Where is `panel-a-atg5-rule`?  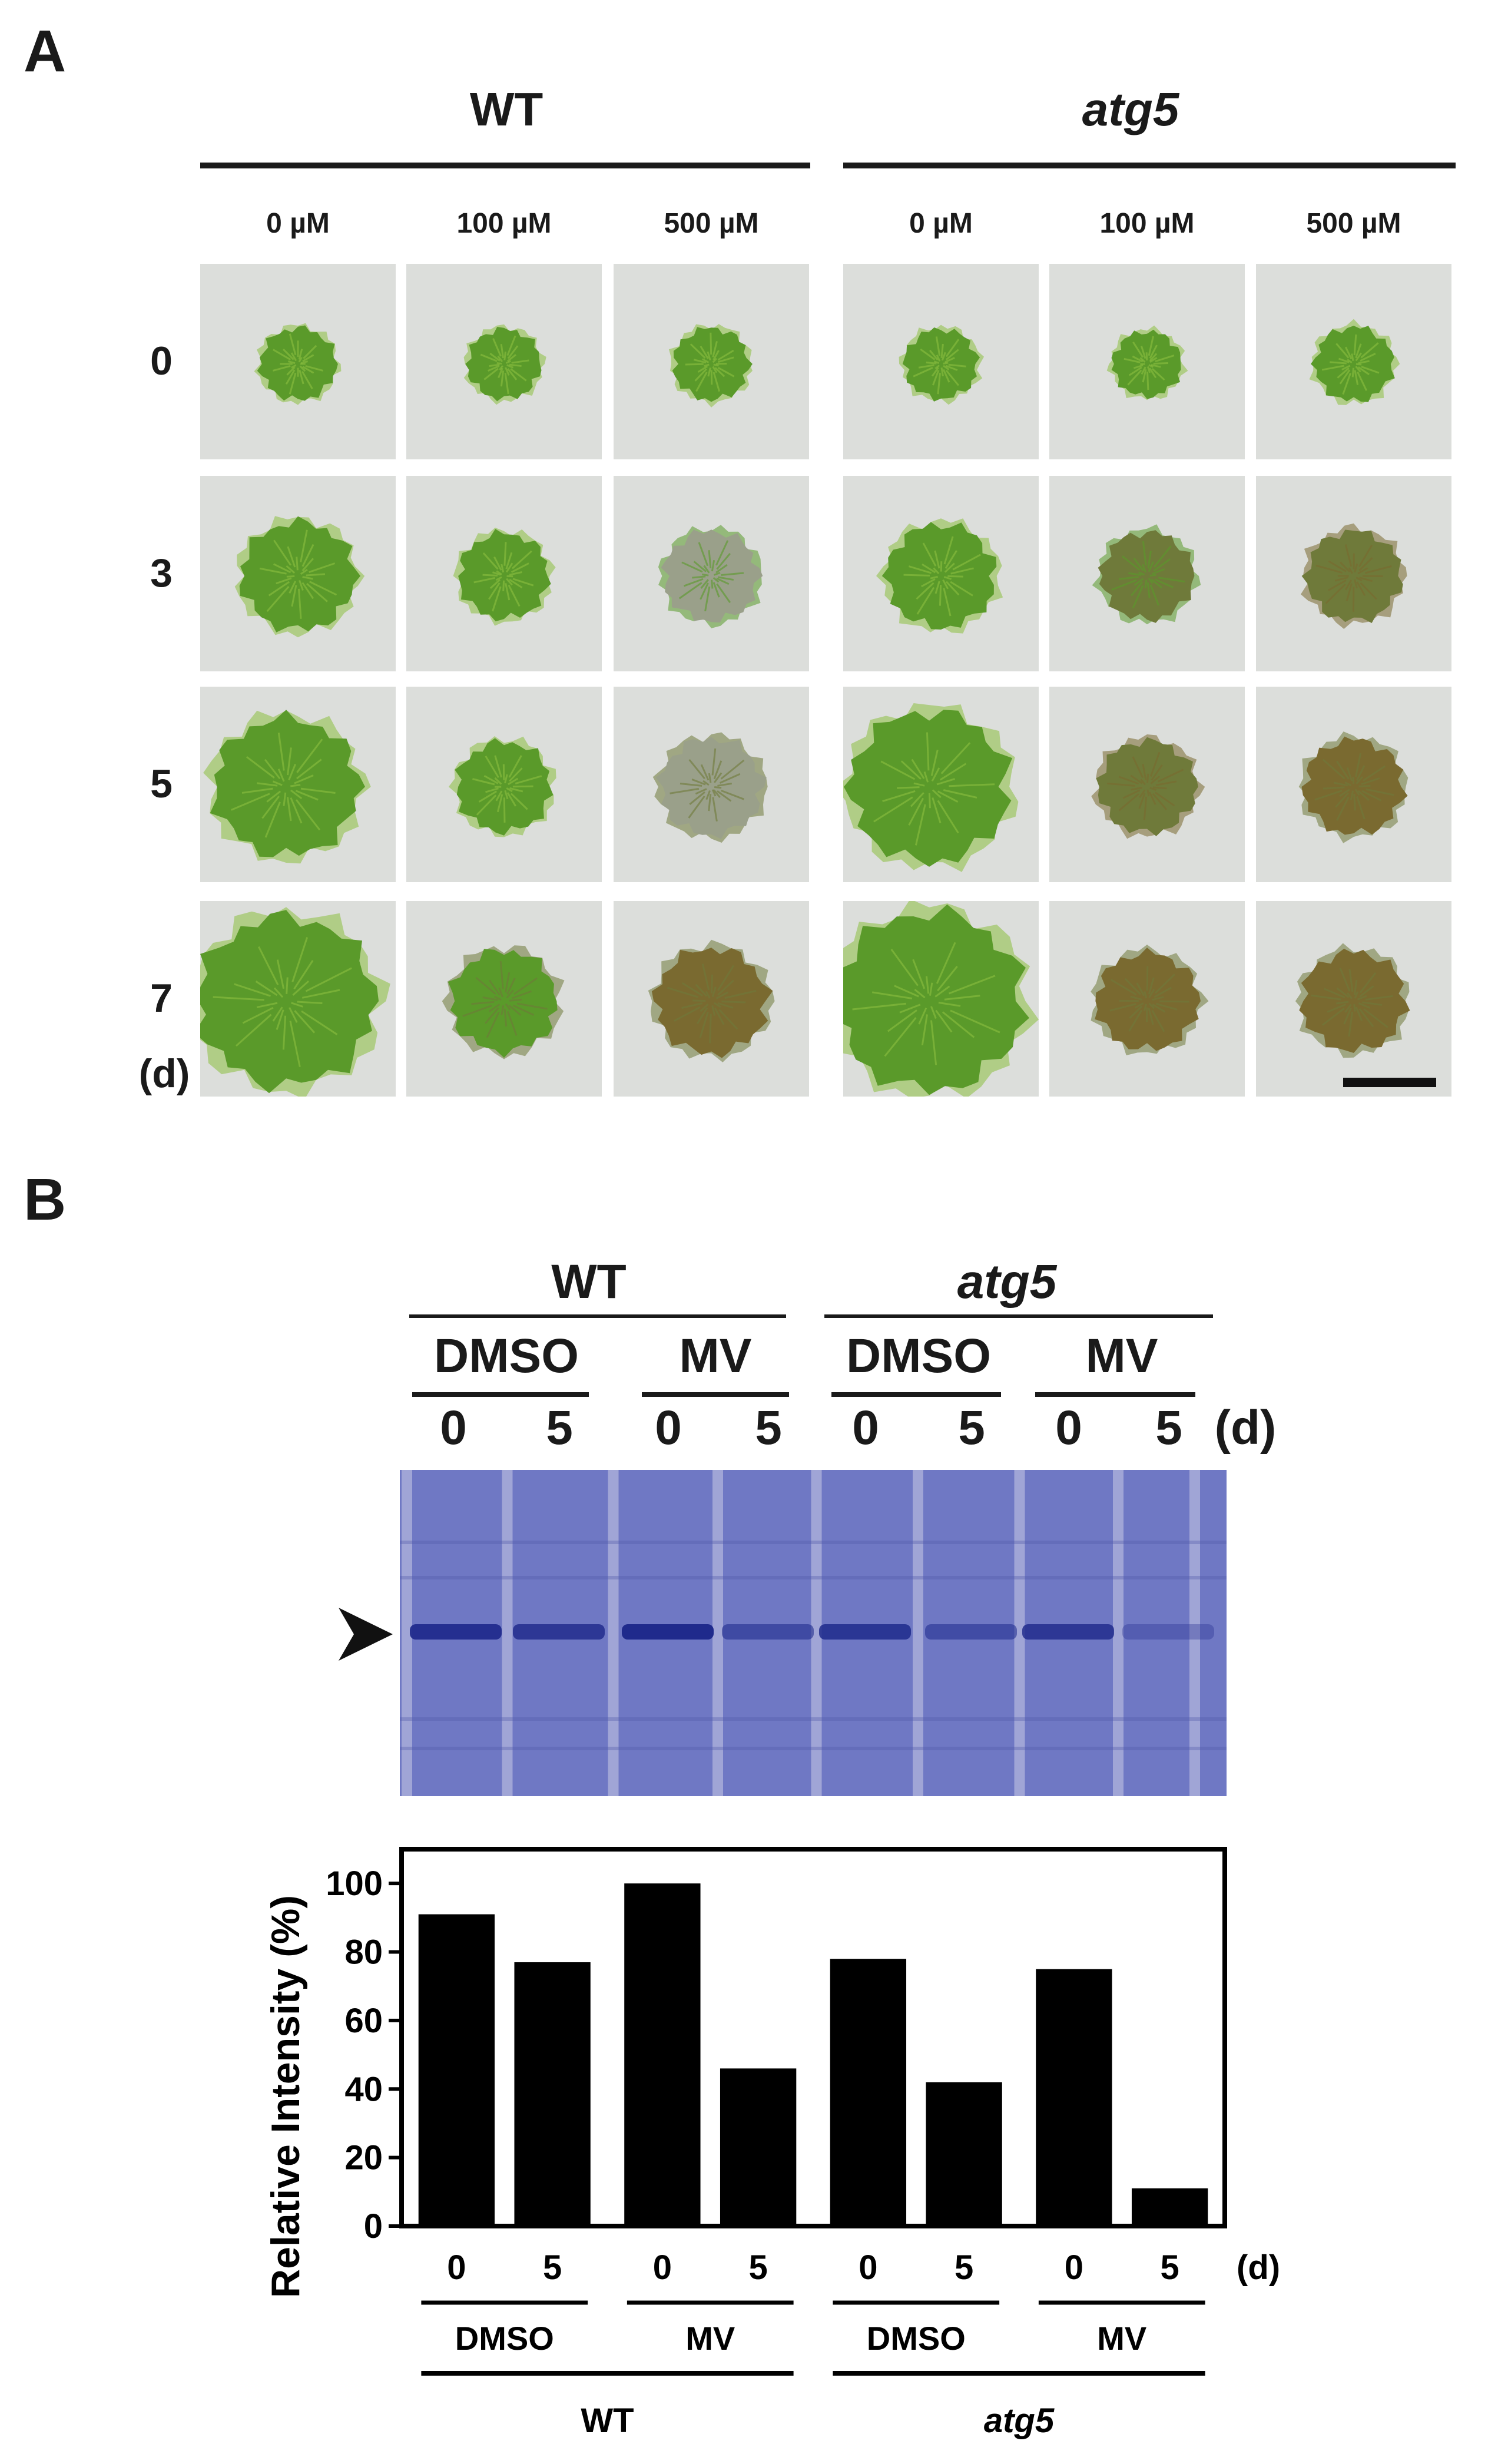
panel-a-atg5-rule is located at coordinates (1149, 165).